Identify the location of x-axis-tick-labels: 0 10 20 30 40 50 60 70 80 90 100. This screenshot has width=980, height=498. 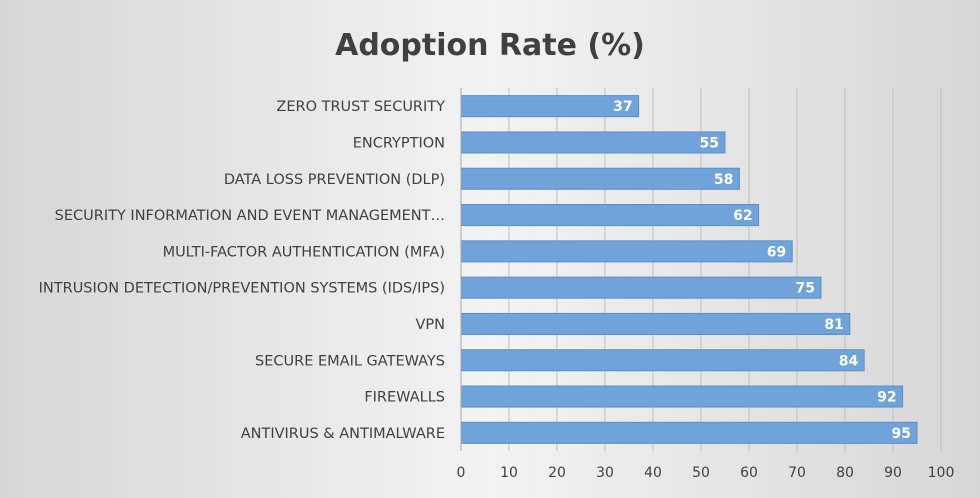
(706, 473).